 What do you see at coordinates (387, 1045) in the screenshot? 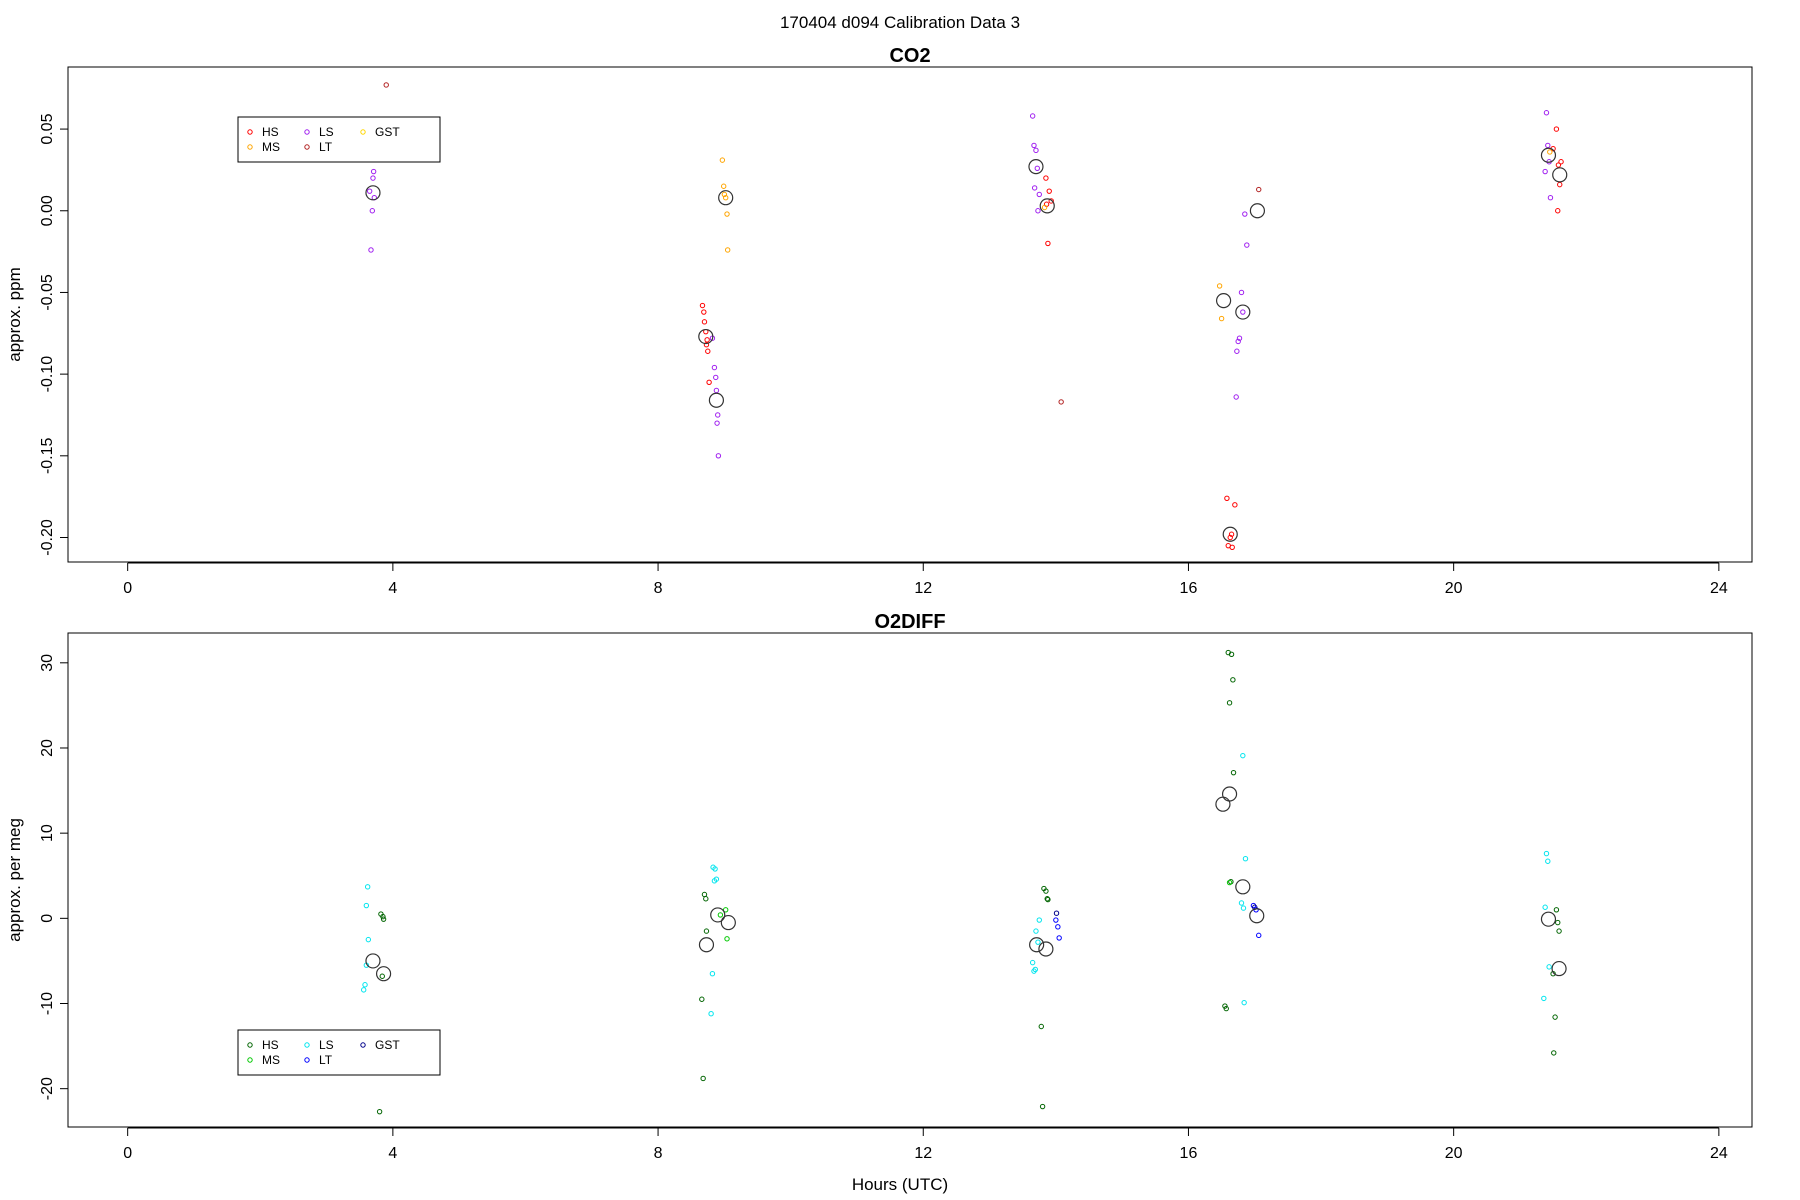
I see `legend-label: GST` at bounding box center [387, 1045].